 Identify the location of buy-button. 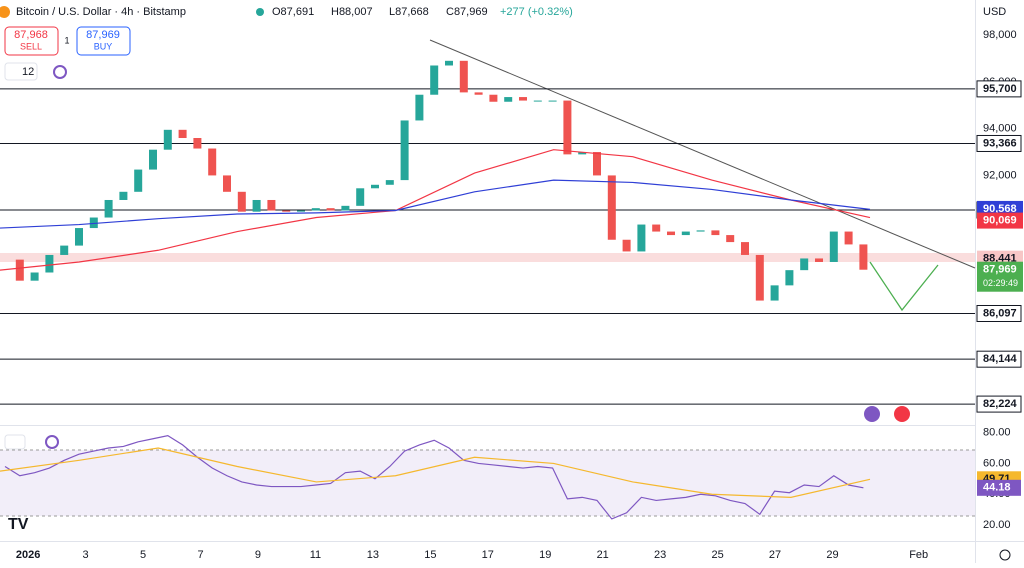
(103, 41).